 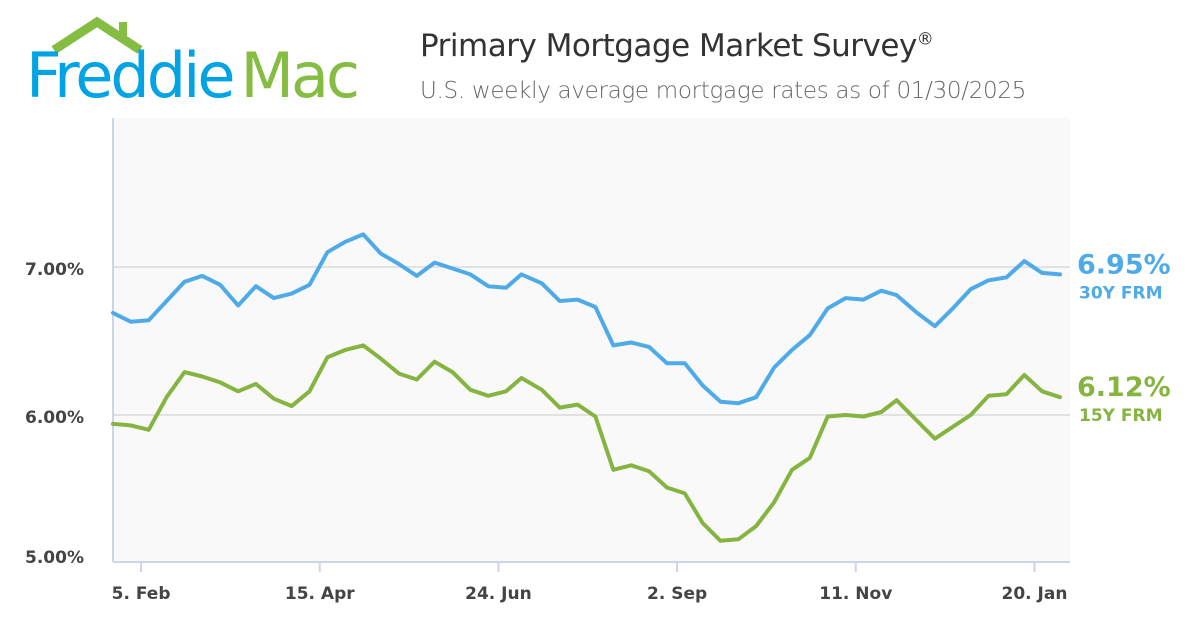 I want to click on series-end-value: 6.95%, so click(x=1124, y=264).